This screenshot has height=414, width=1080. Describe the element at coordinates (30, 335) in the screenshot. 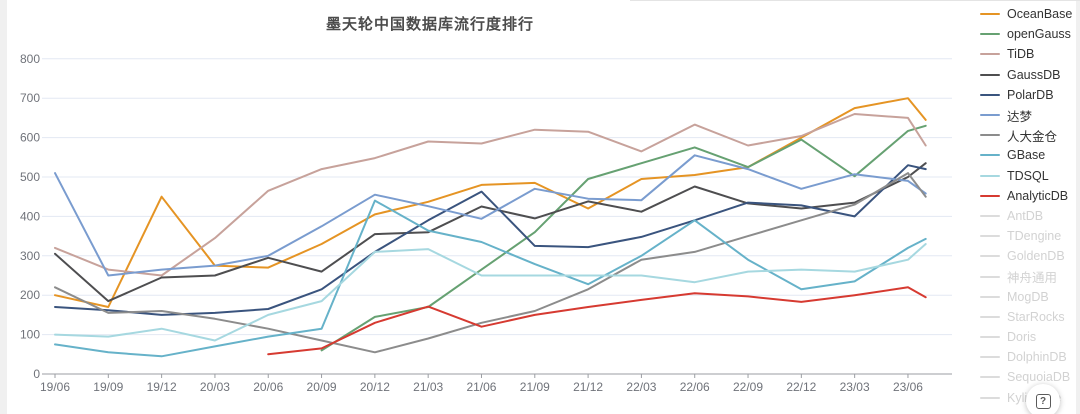

I see `y-axis-label-100: 100` at that location.